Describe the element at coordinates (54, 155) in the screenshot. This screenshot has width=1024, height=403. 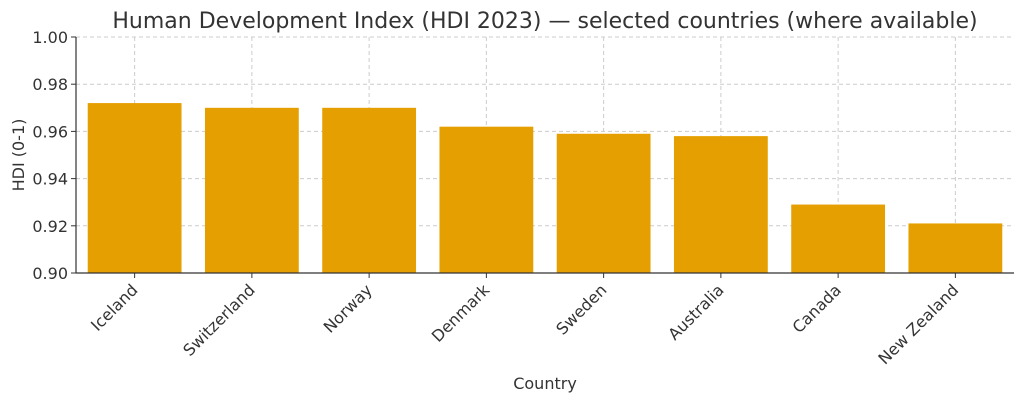
I see `y-tick-labels: 0.90 0.92 0.94 0.96 0.98 1.00` at that location.